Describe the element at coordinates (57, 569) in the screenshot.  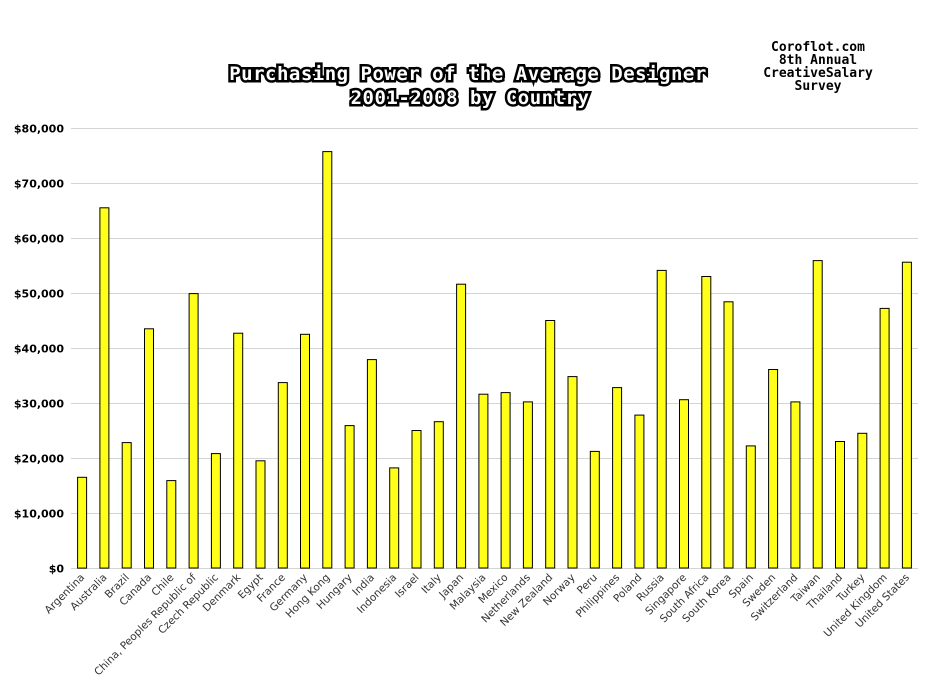
I see `y-tick-label: $0` at that location.